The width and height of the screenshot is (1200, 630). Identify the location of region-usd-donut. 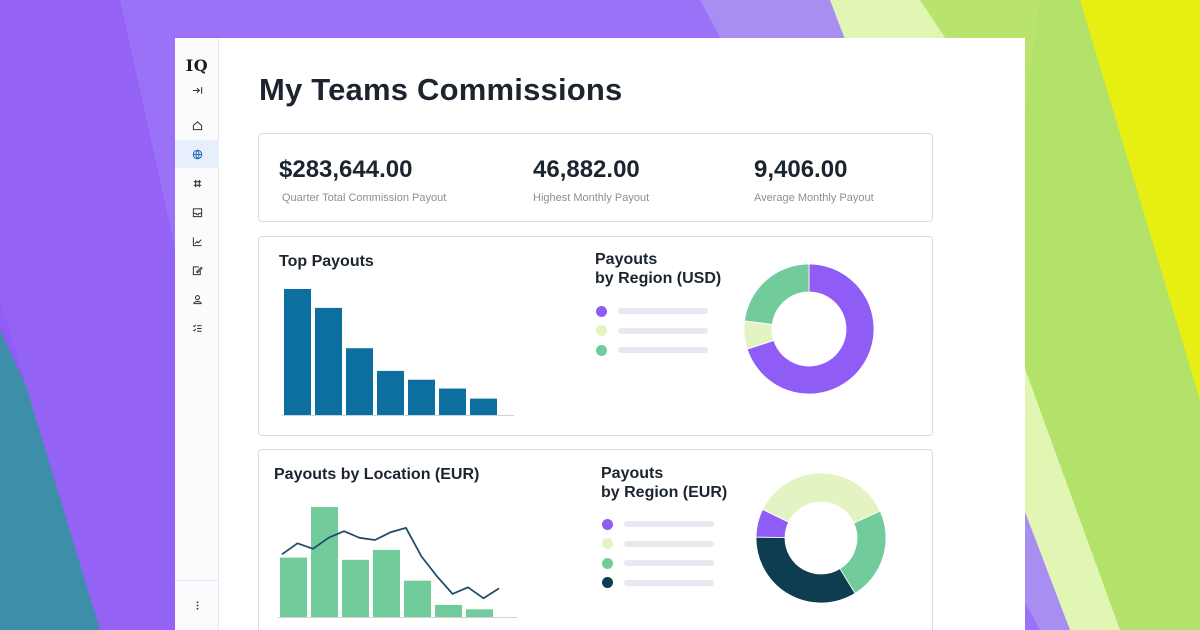
(809, 329).